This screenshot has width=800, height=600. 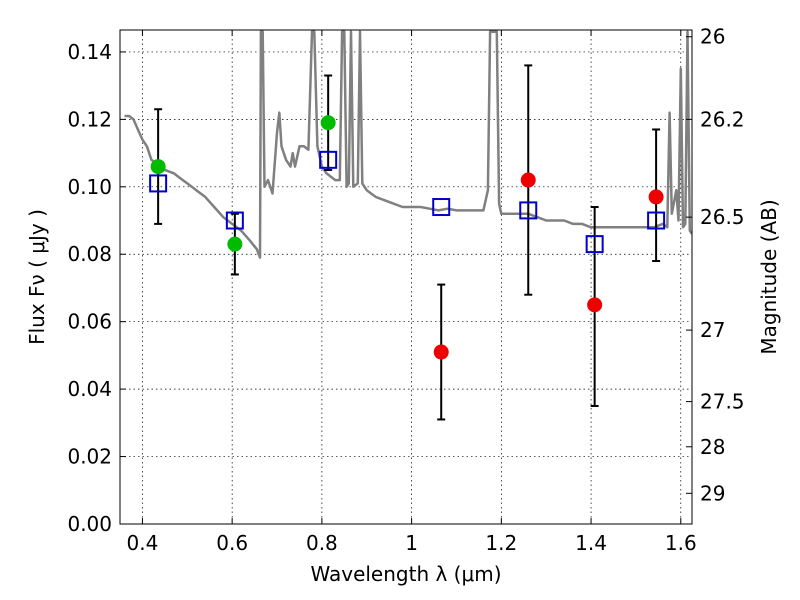 What do you see at coordinates (501, 543) in the screenshot?
I see `x-tick-label: 1.2` at bounding box center [501, 543].